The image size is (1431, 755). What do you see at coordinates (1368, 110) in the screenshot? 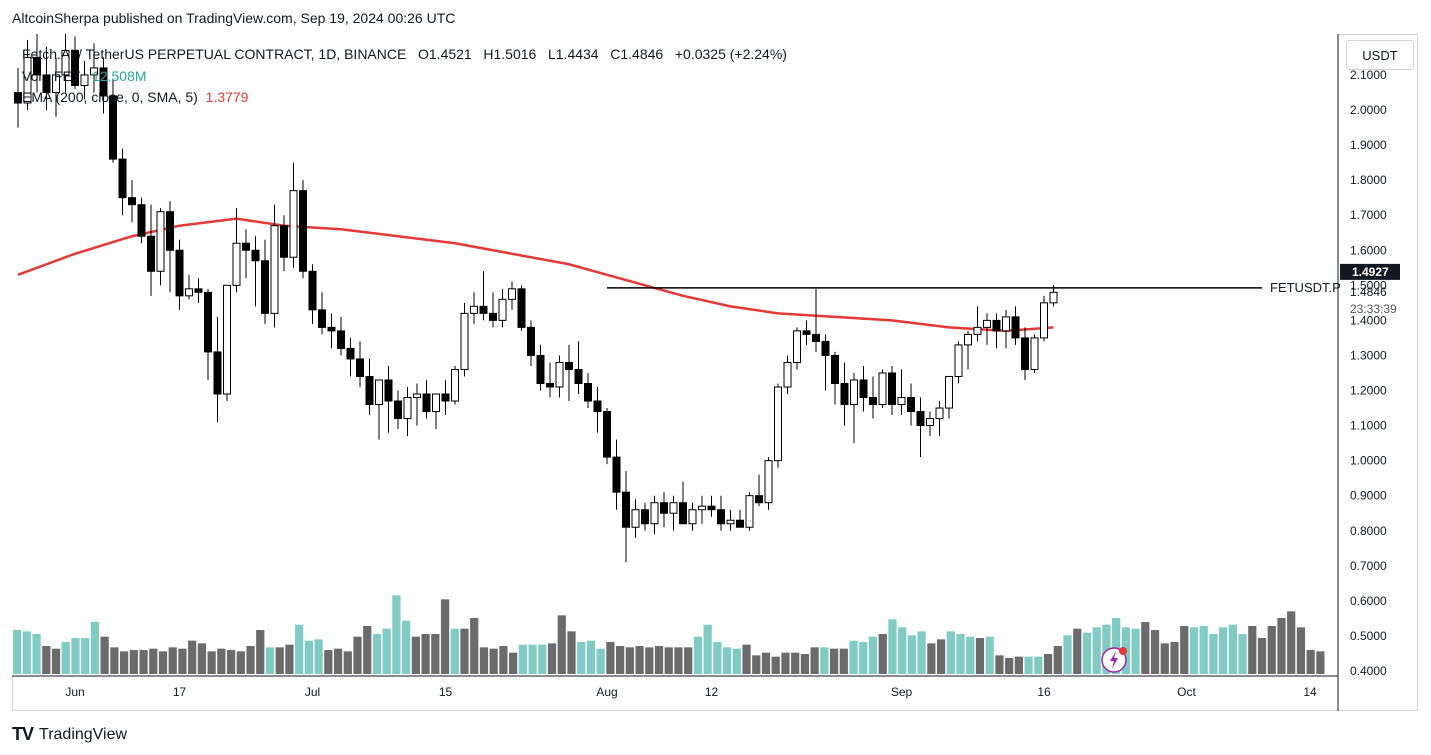
I see `y-tick-label: 2.0000` at bounding box center [1368, 110].